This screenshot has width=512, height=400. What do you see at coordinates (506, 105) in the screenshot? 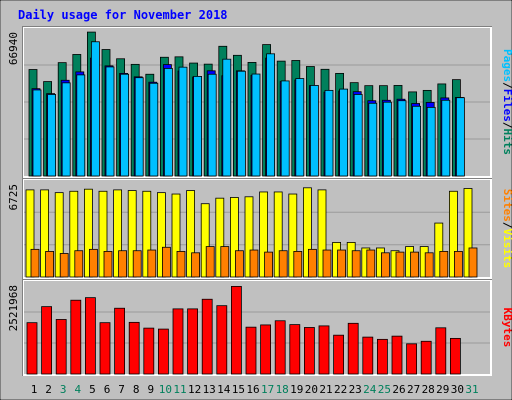
I see `series-name-files: Files` at bounding box center [506, 105].